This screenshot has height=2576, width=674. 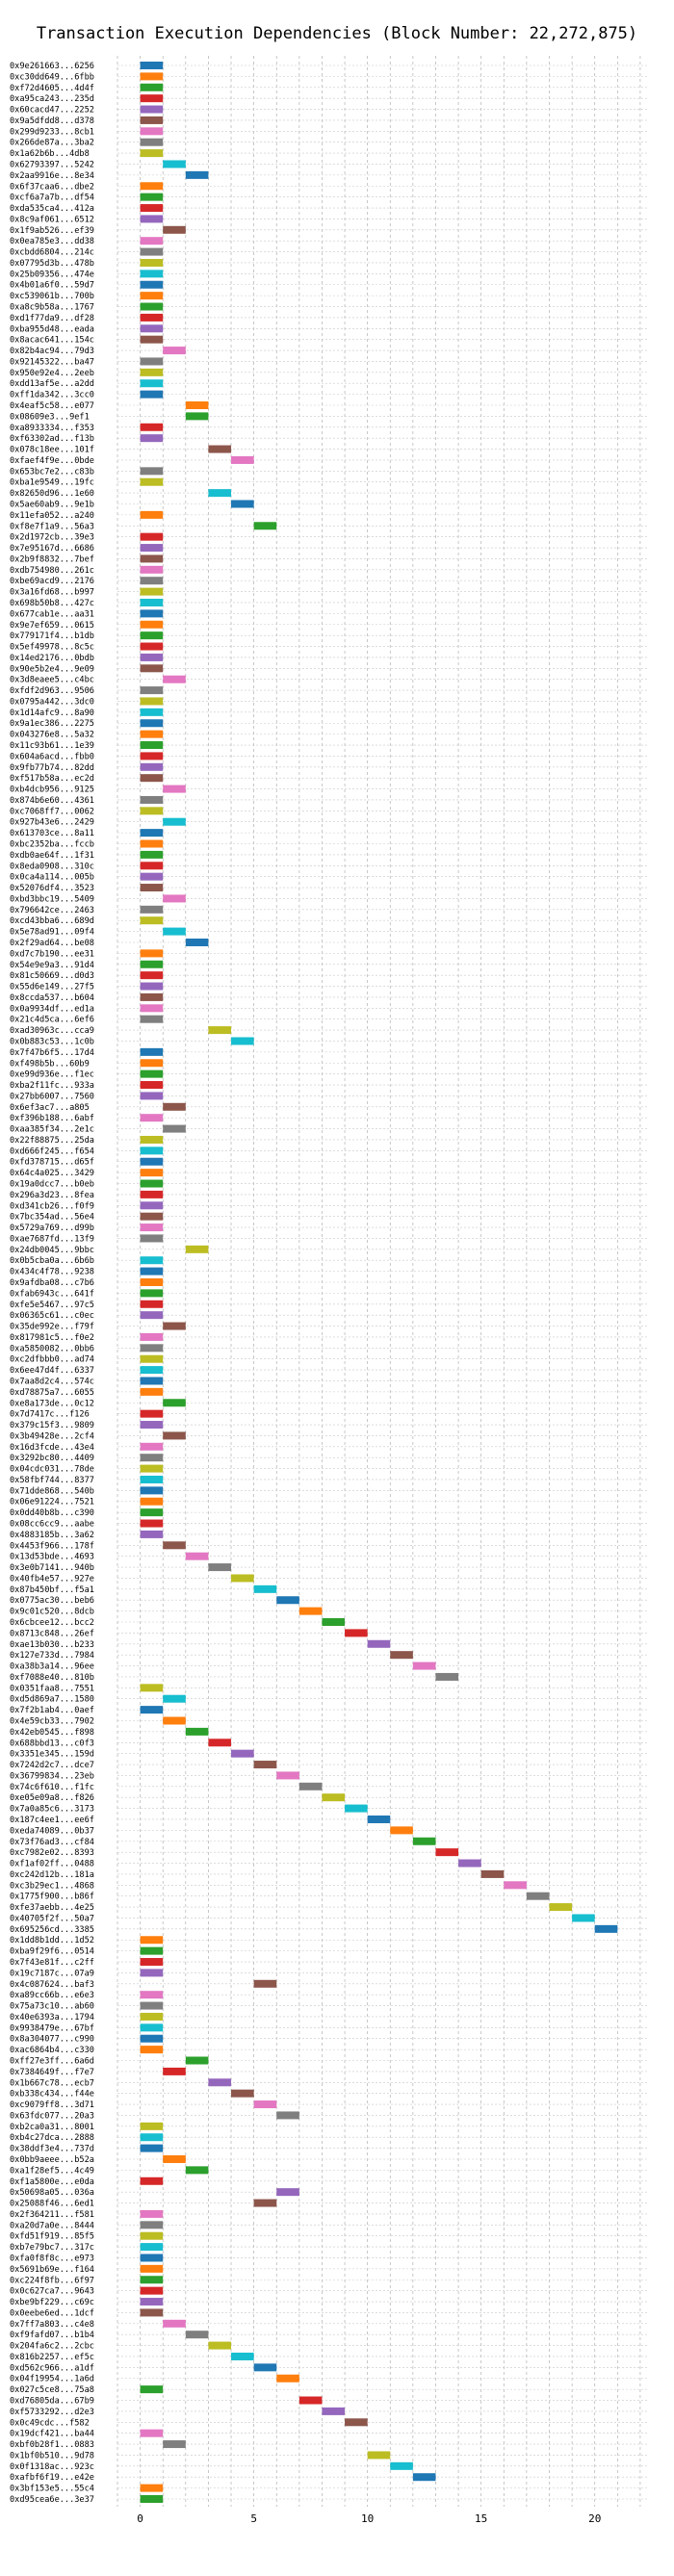 What do you see at coordinates (52, 1404) in the screenshot?
I see `y-tick-label: 0xe8a173de...0c12` at bounding box center [52, 1404].